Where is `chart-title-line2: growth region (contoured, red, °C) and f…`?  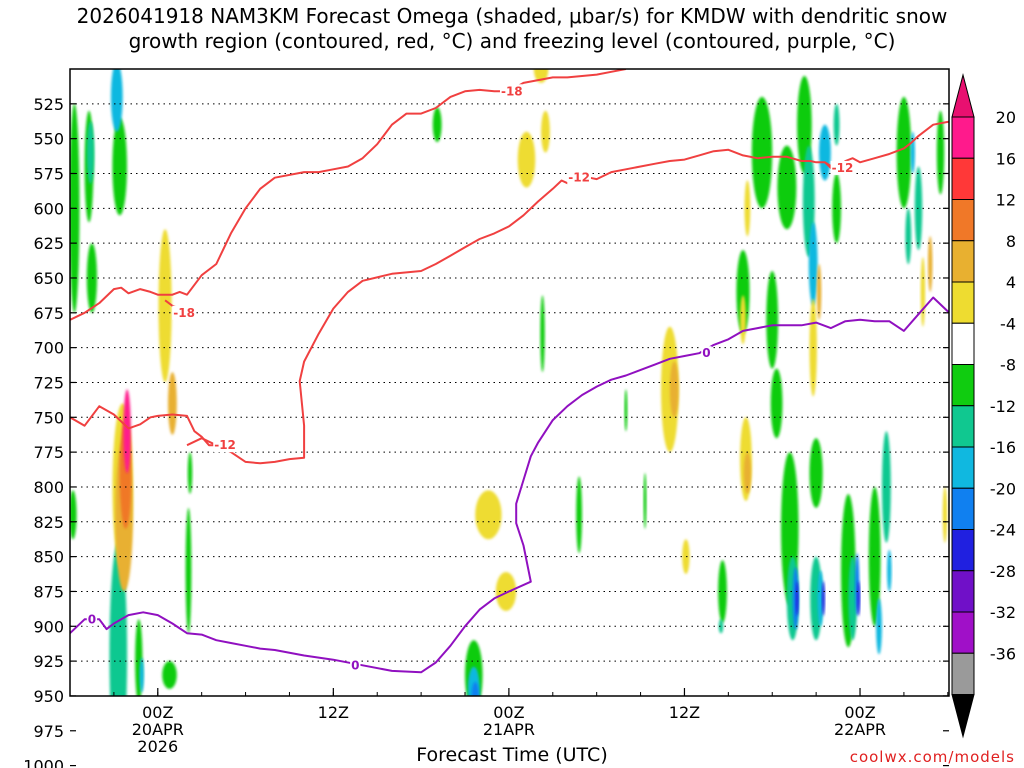
chart-title-line2: growth region (contoured, red, °C) and f… is located at coordinates (512, 41).